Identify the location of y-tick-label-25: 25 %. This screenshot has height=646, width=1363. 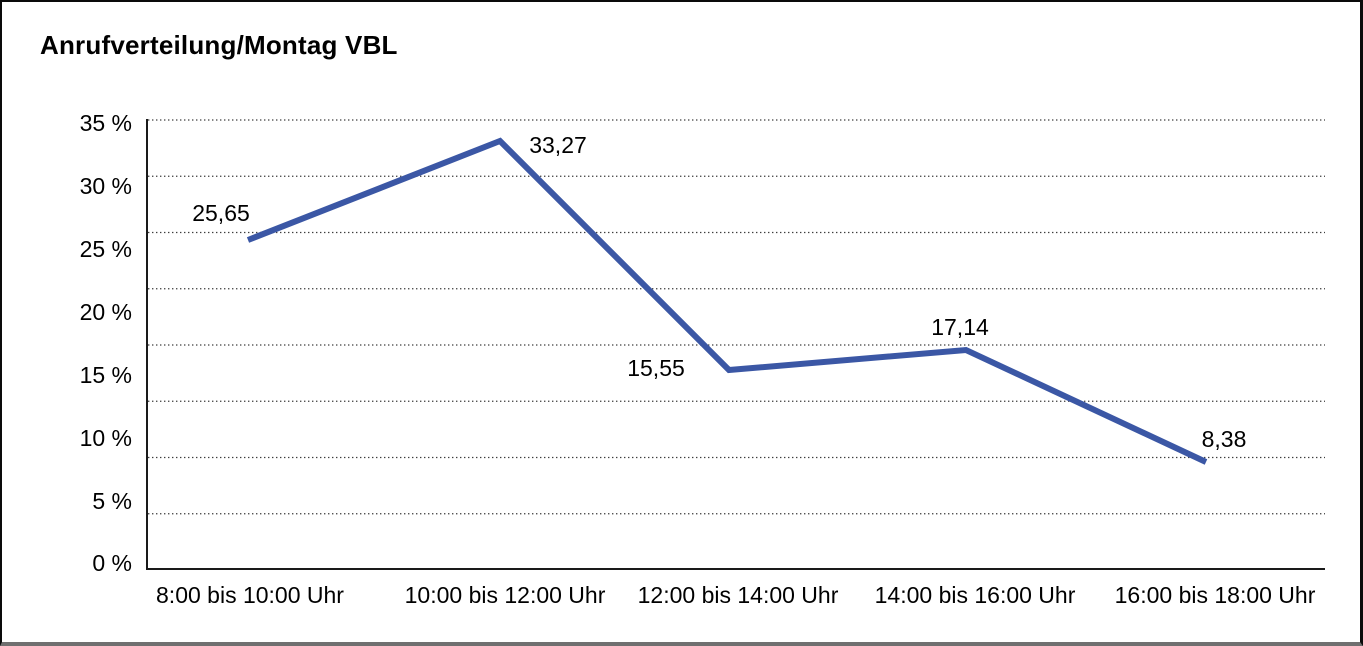
(105, 249).